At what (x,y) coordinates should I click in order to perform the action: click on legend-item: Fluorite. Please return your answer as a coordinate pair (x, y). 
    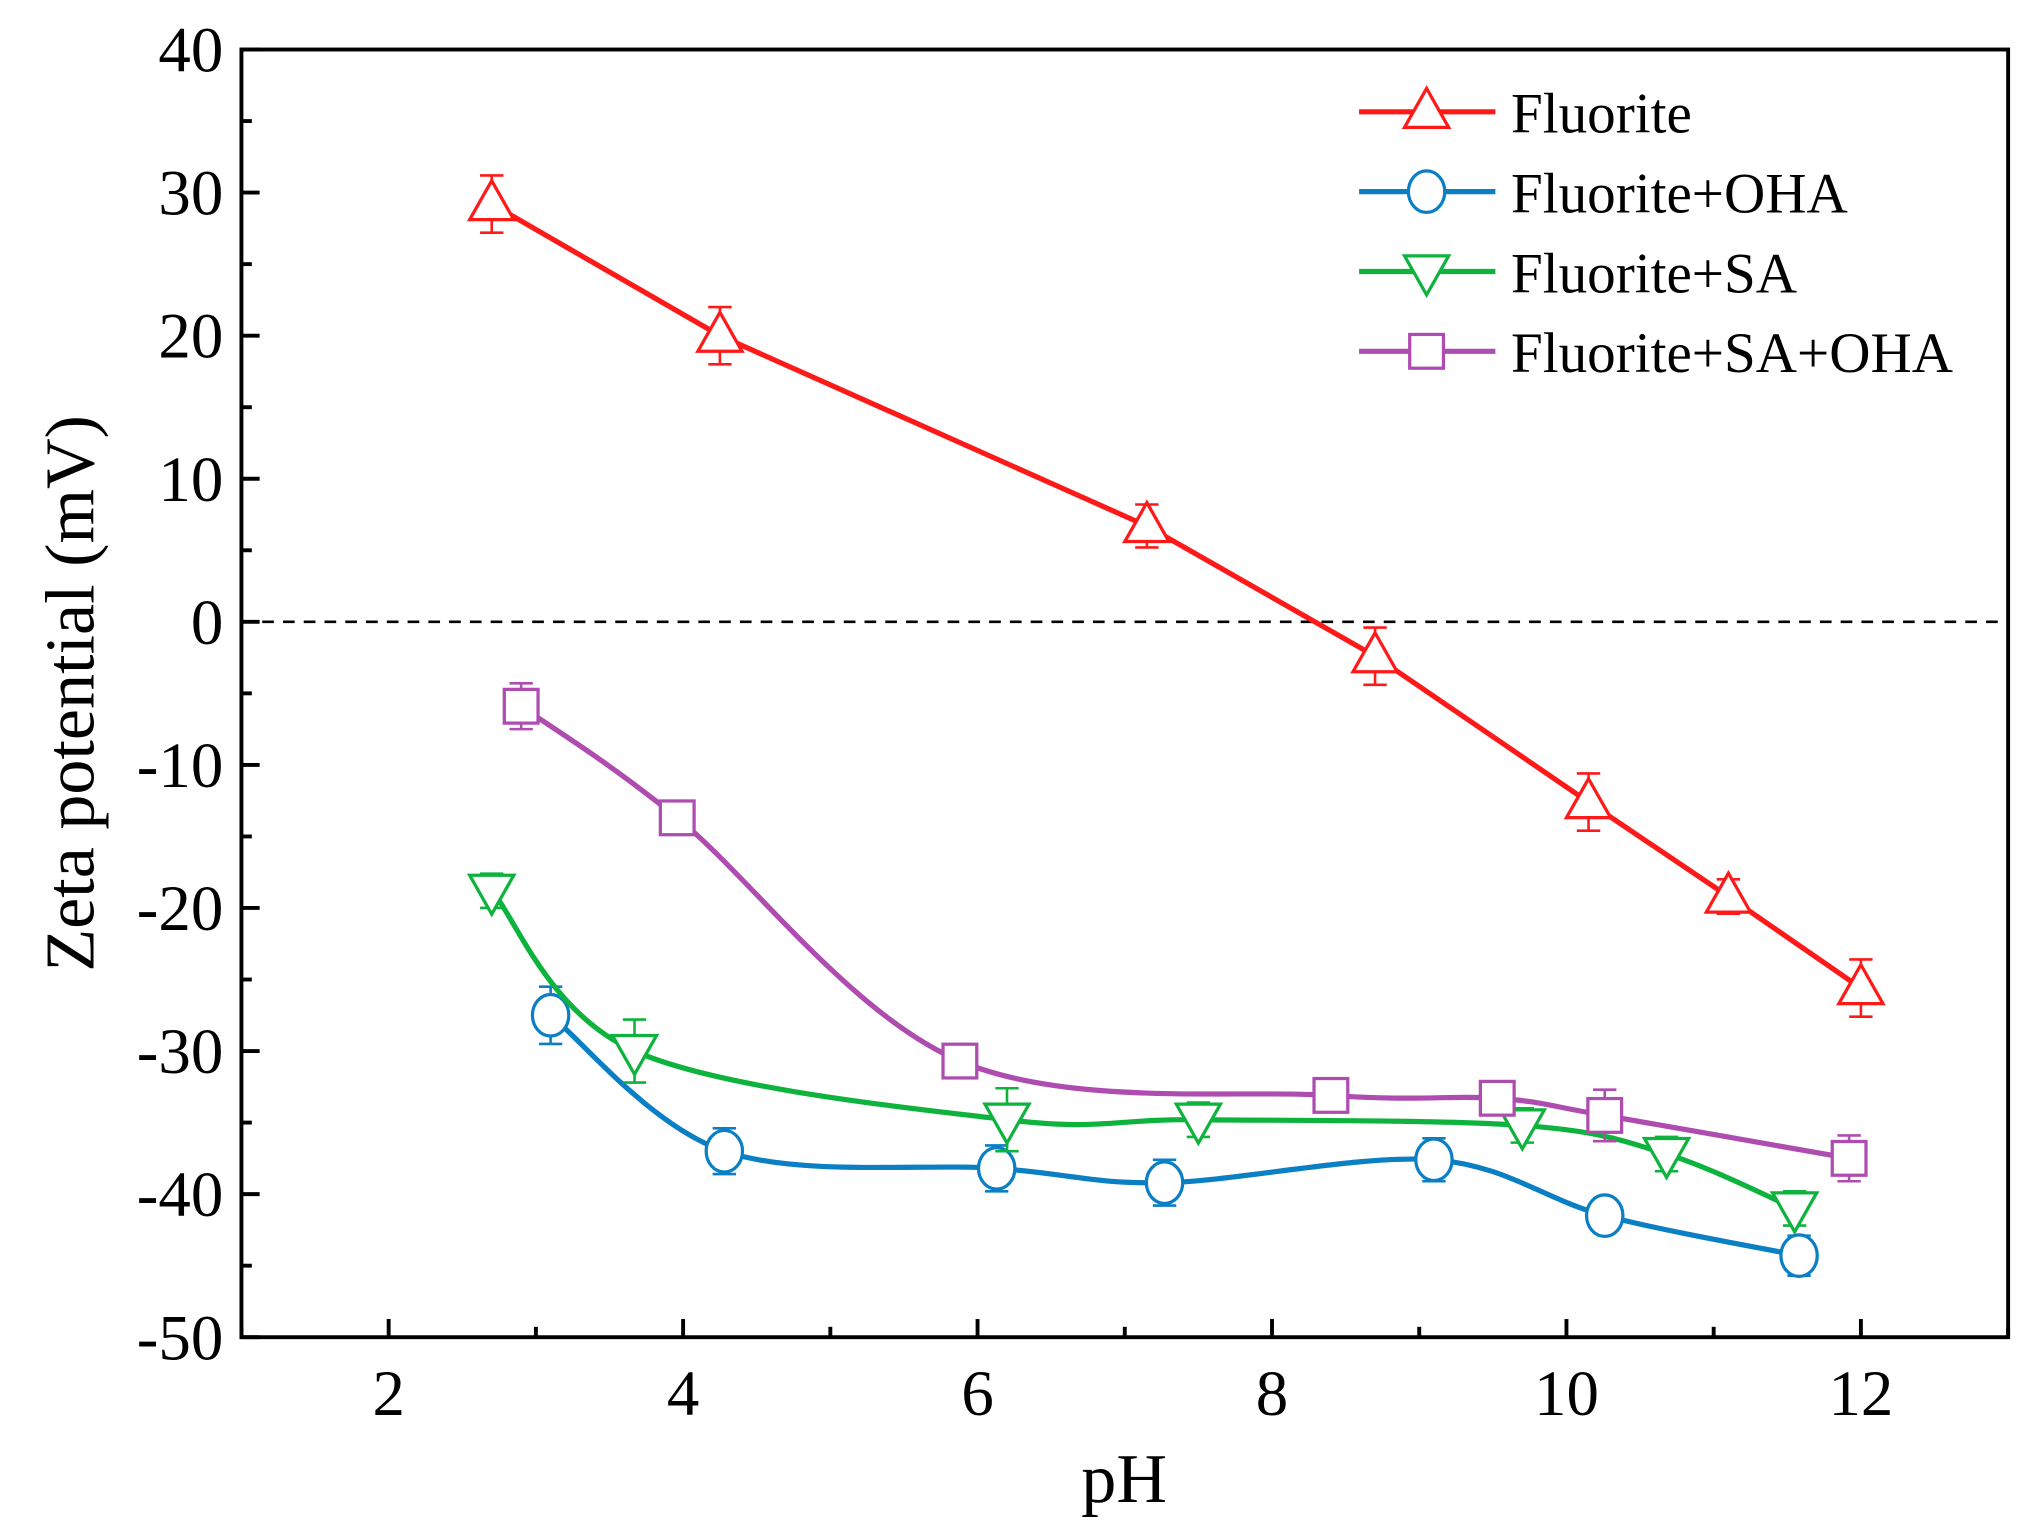
    Looking at the image, I should click on (1525, 114).